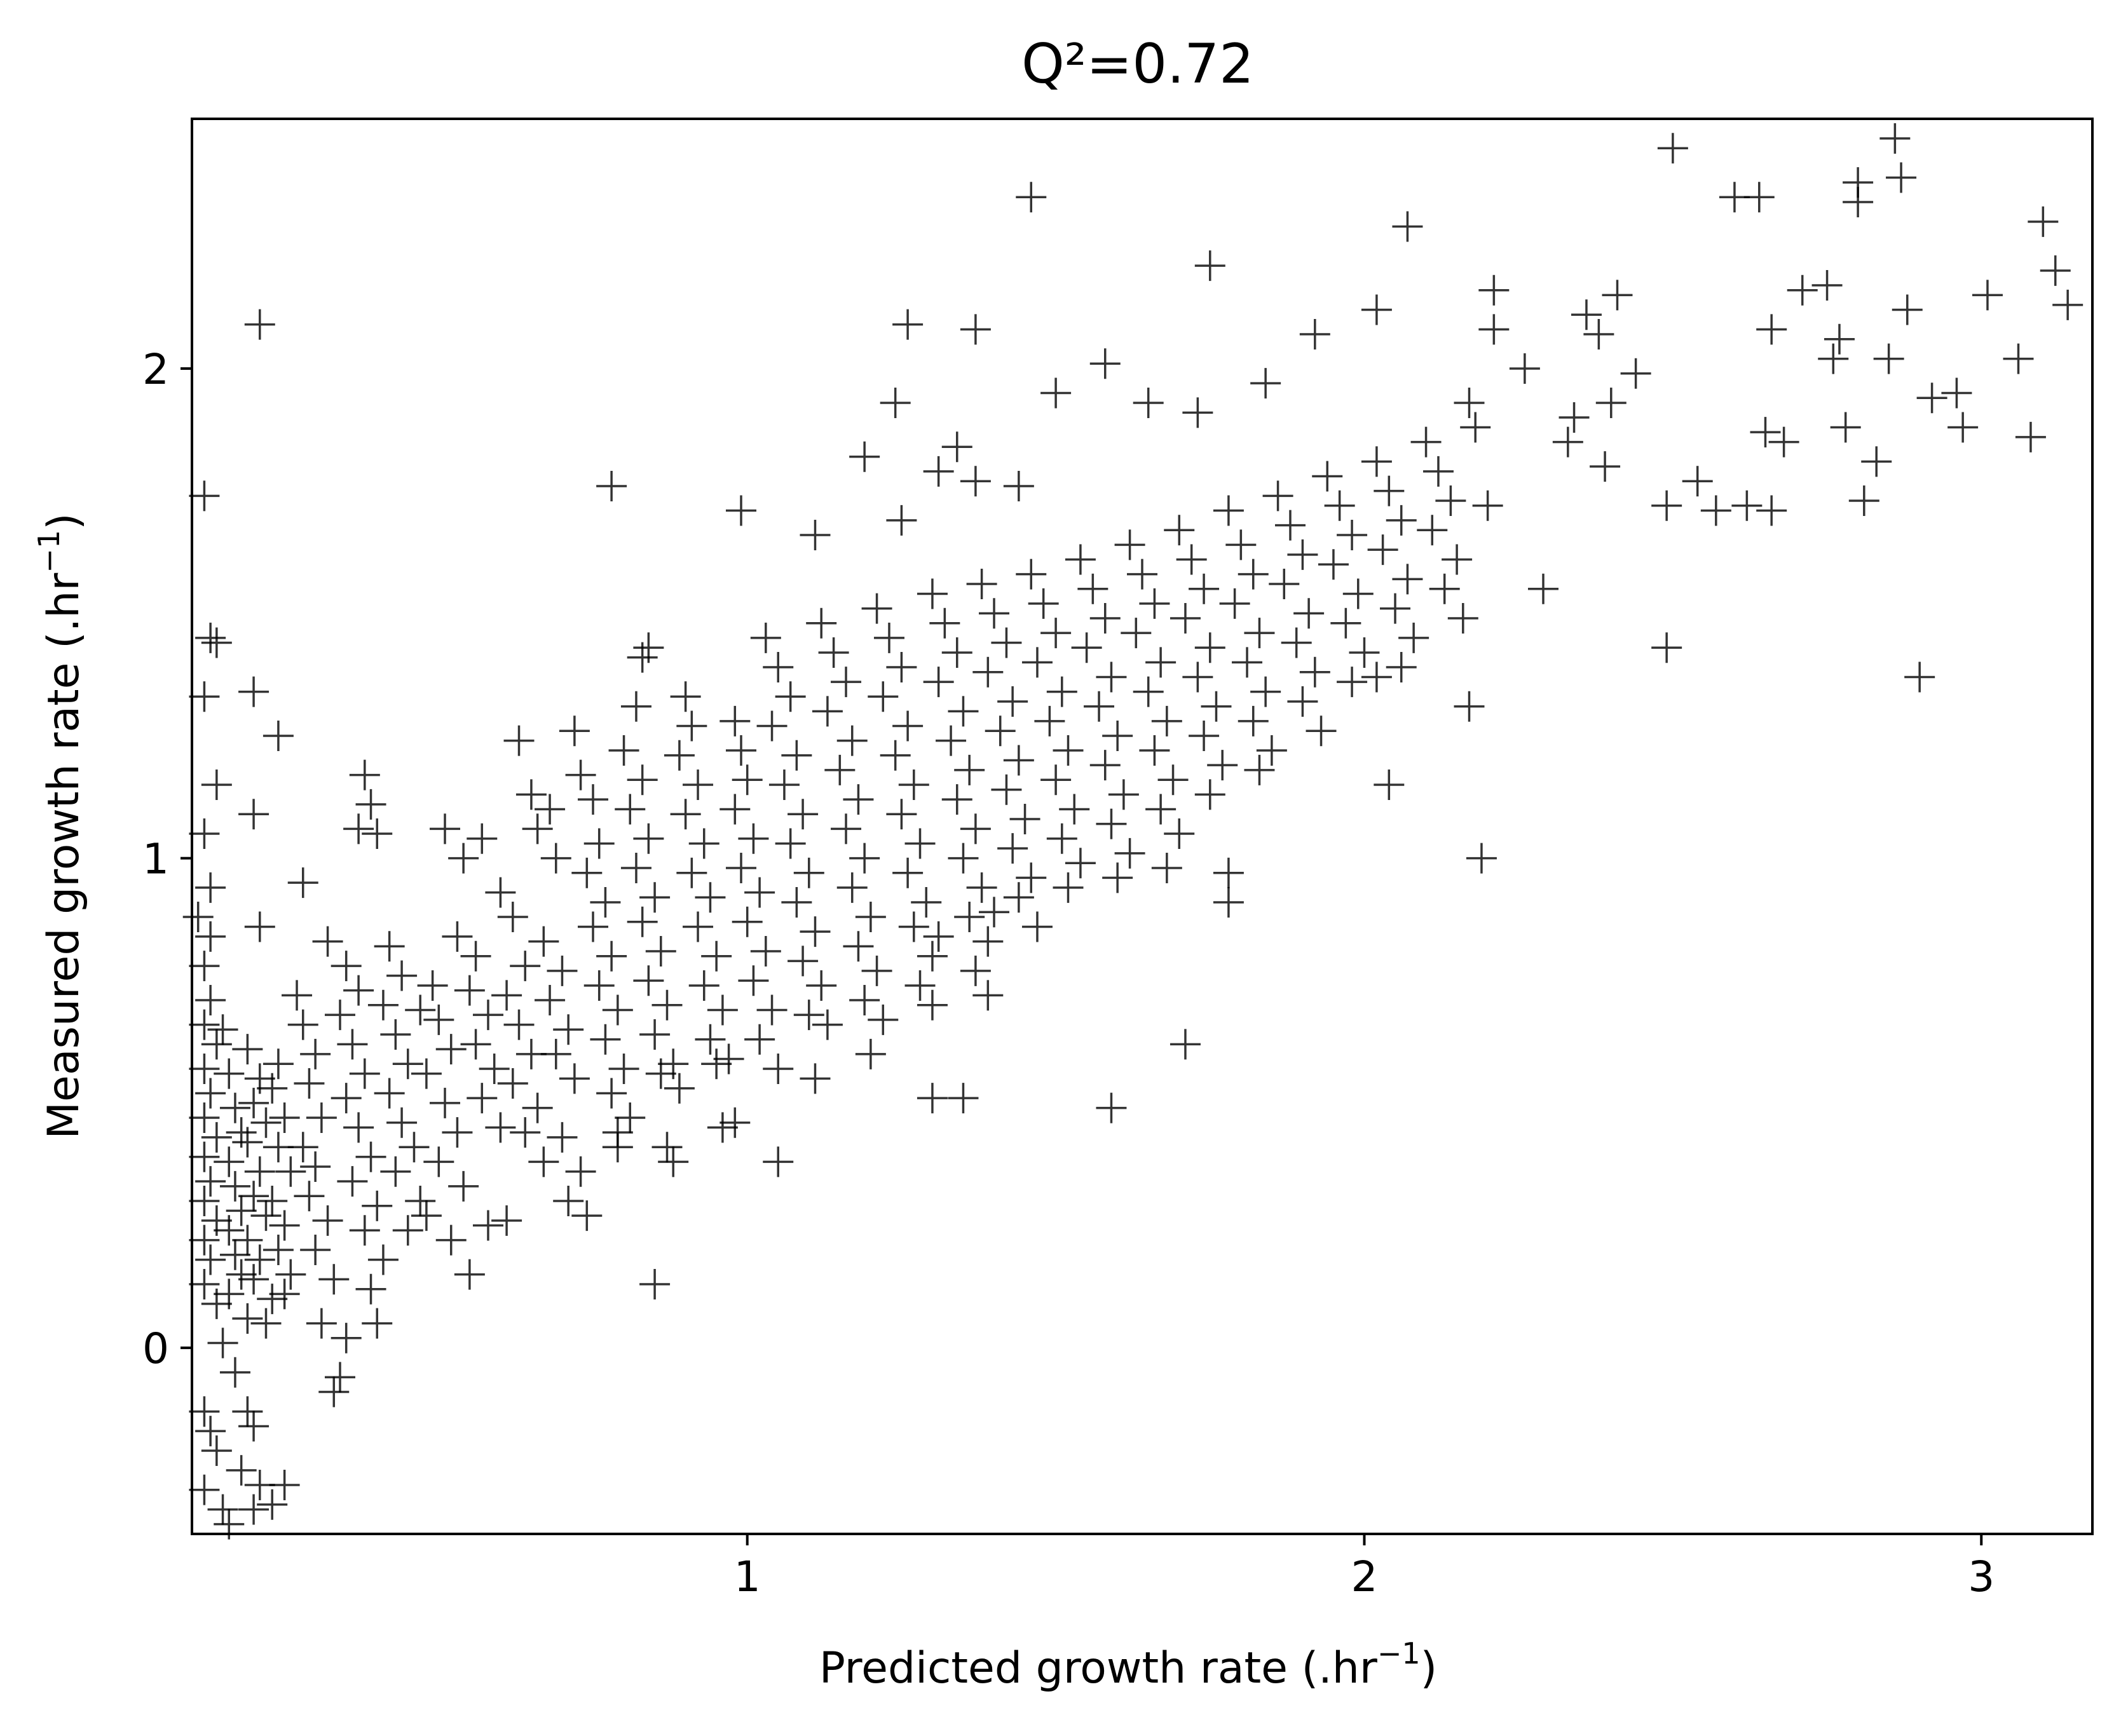 This screenshot has height=1736, width=2121. Describe the element at coordinates (49, 551) in the screenshot. I see `y-axis-label-exponent: −1` at that location.